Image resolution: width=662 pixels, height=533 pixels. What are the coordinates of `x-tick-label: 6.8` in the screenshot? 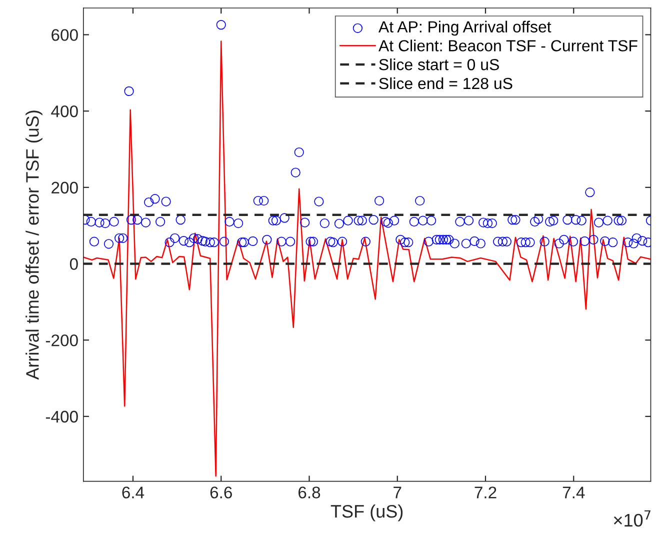 It's located at (309, 492).